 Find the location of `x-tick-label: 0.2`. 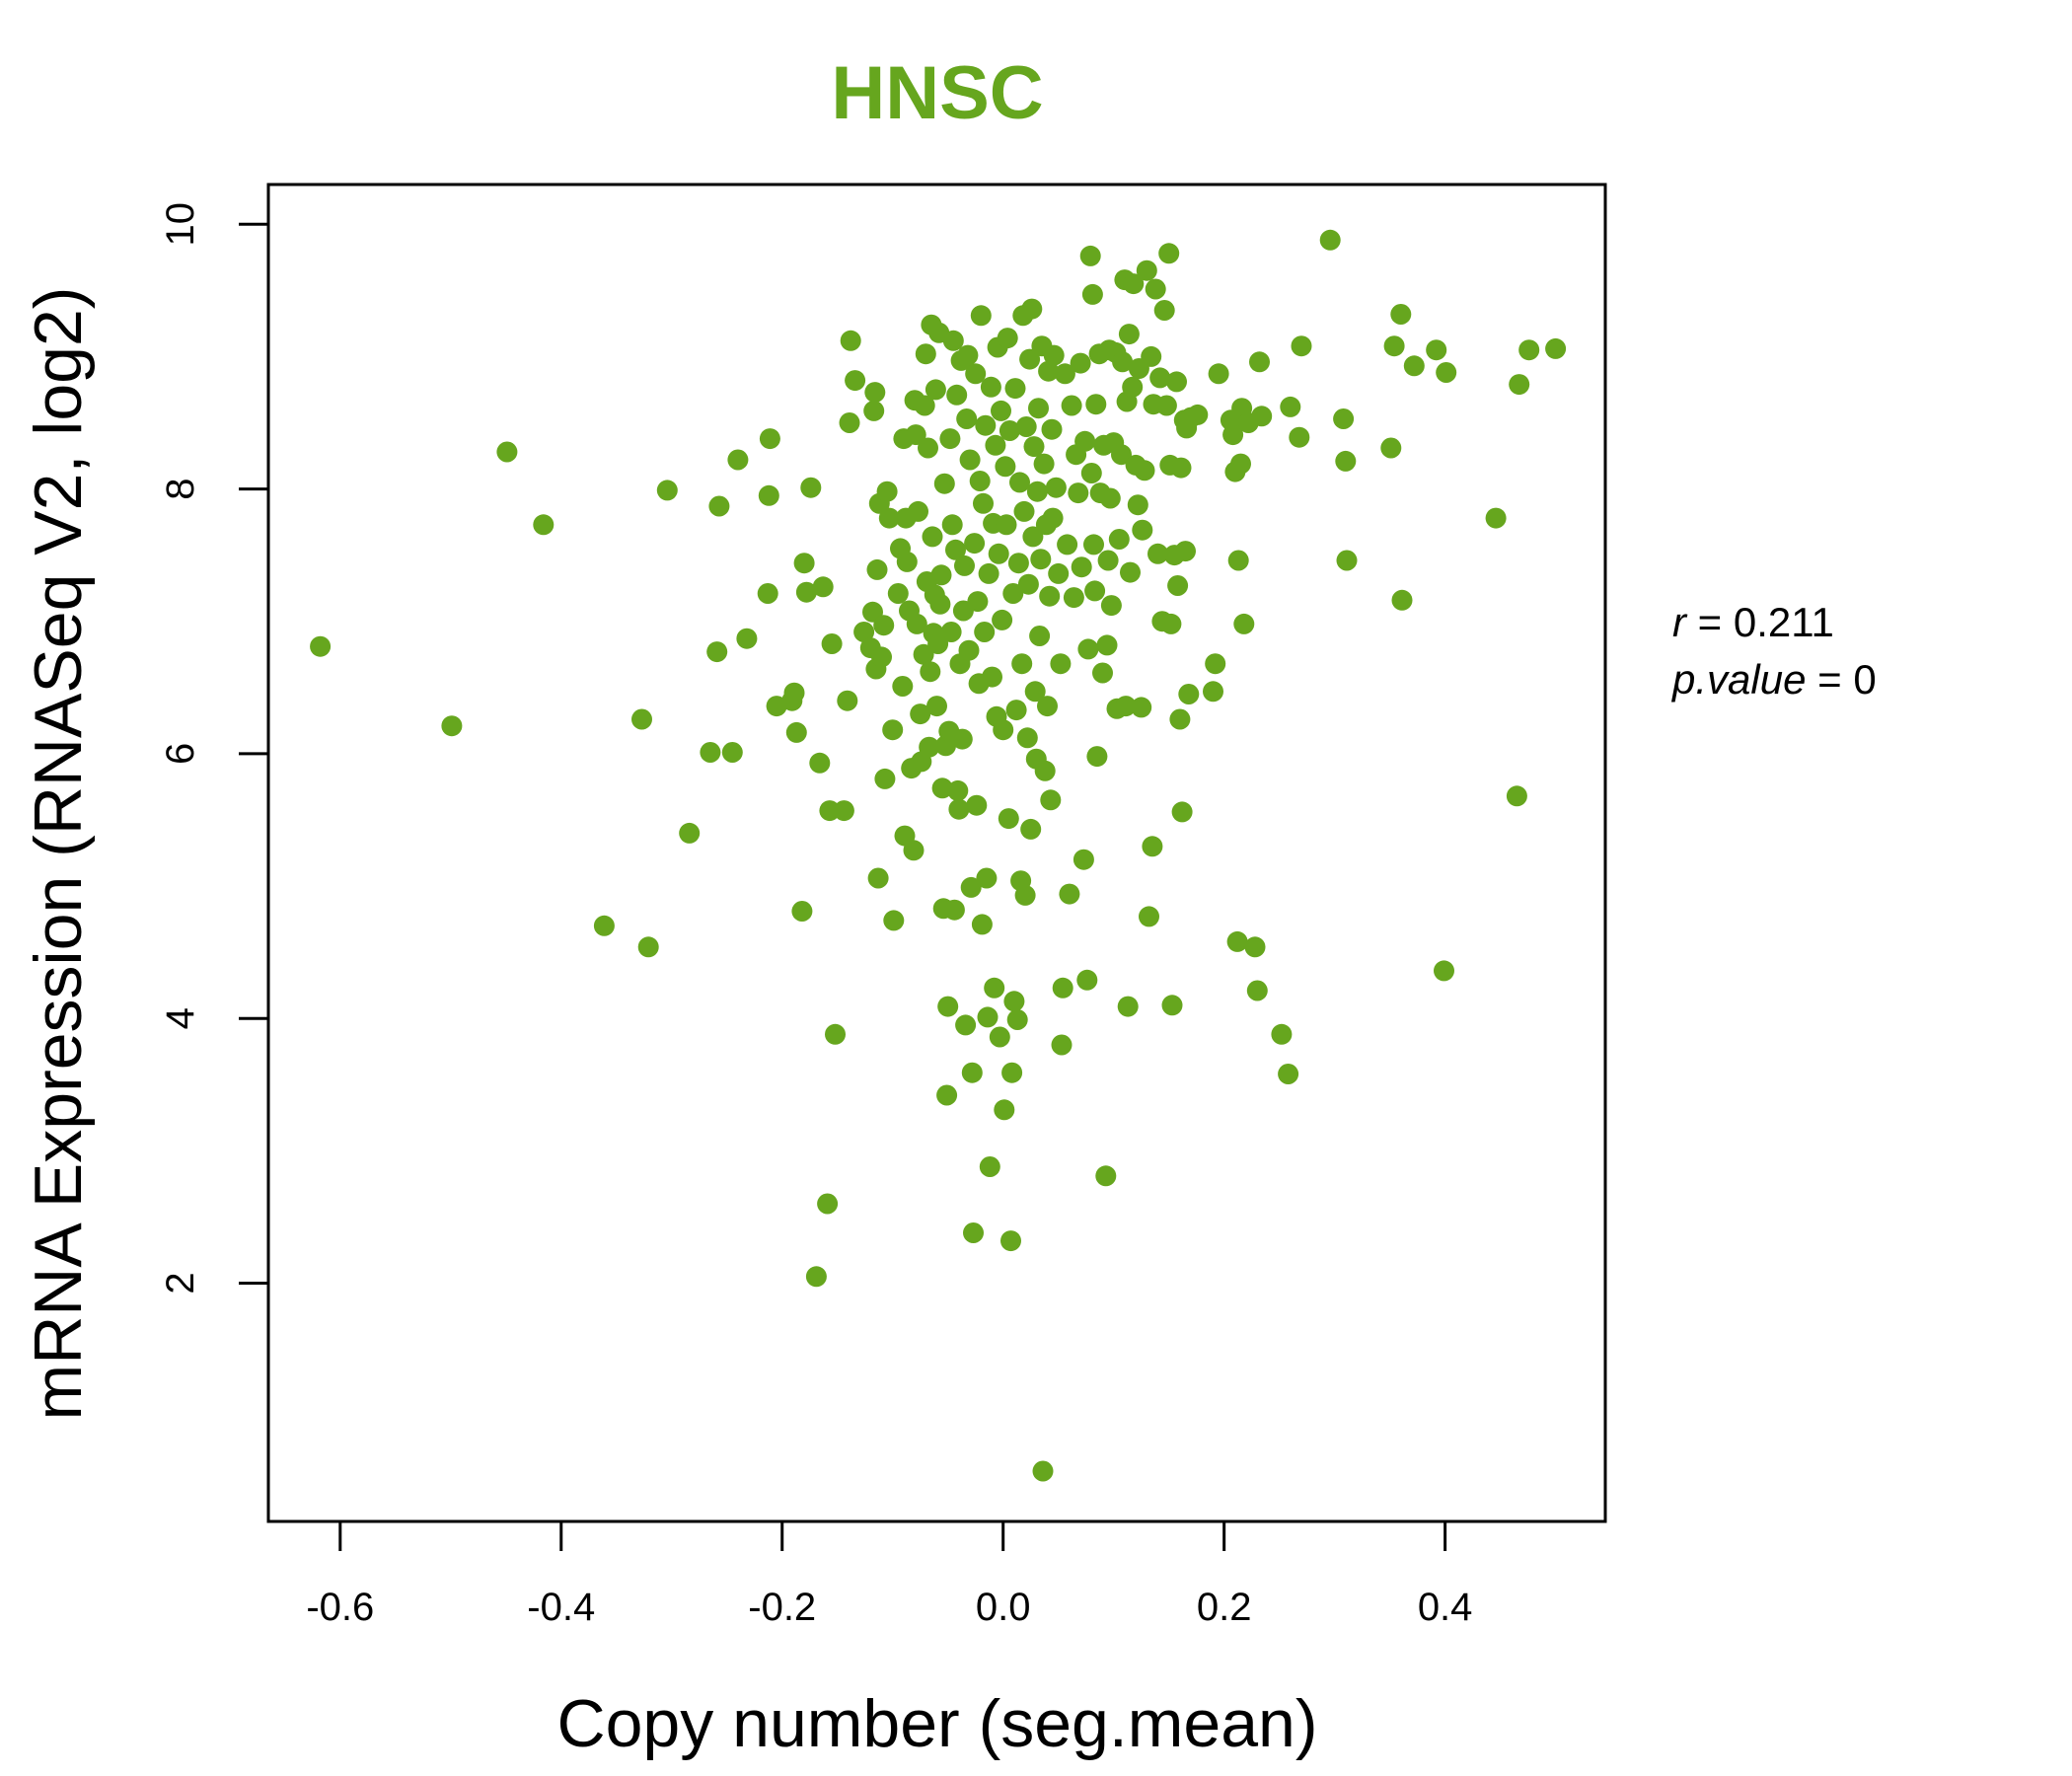

x-tick-label: 0.2 is located at coordinates (1224, 1608).